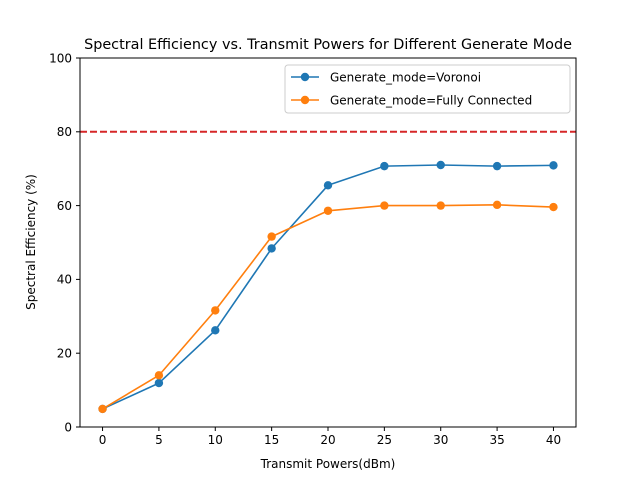 Image resolution: width=640 pixels, height=484 pixels. Describe the element at coordinates (64, 206) in the screenshot. I see `y-tick-label: 60` at that location.